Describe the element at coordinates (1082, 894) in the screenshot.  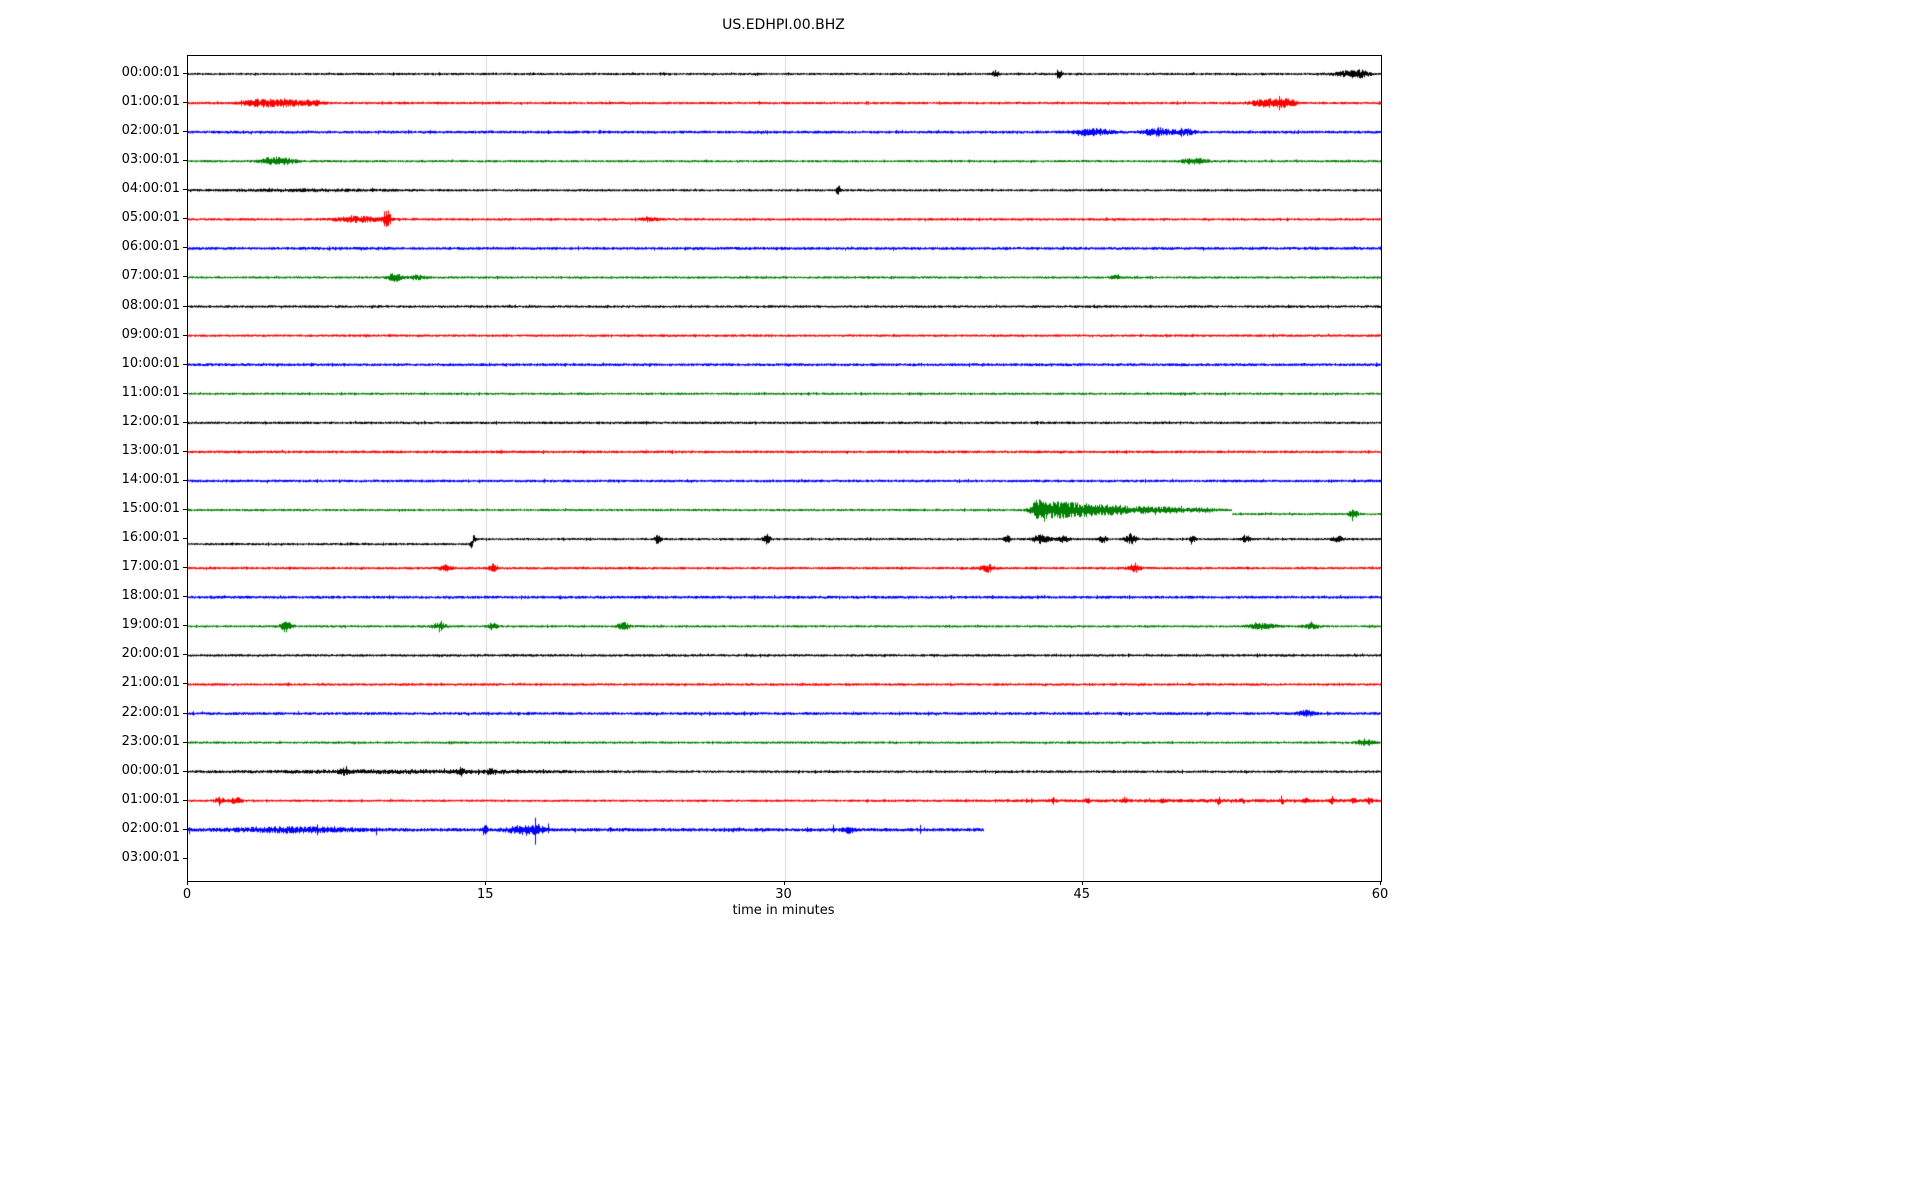
I see `x-tick-label: 45` at that location.